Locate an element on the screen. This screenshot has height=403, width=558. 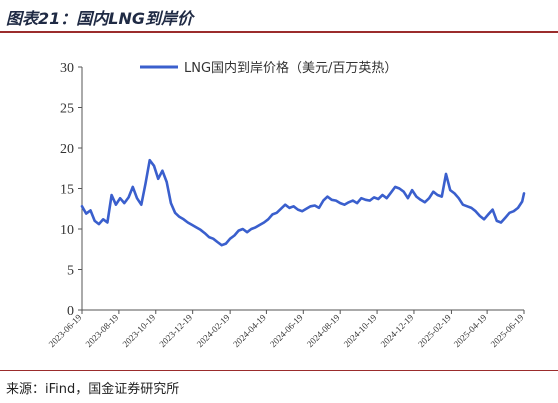
y-tick-label: 0 is located at coordinates (70, 311).